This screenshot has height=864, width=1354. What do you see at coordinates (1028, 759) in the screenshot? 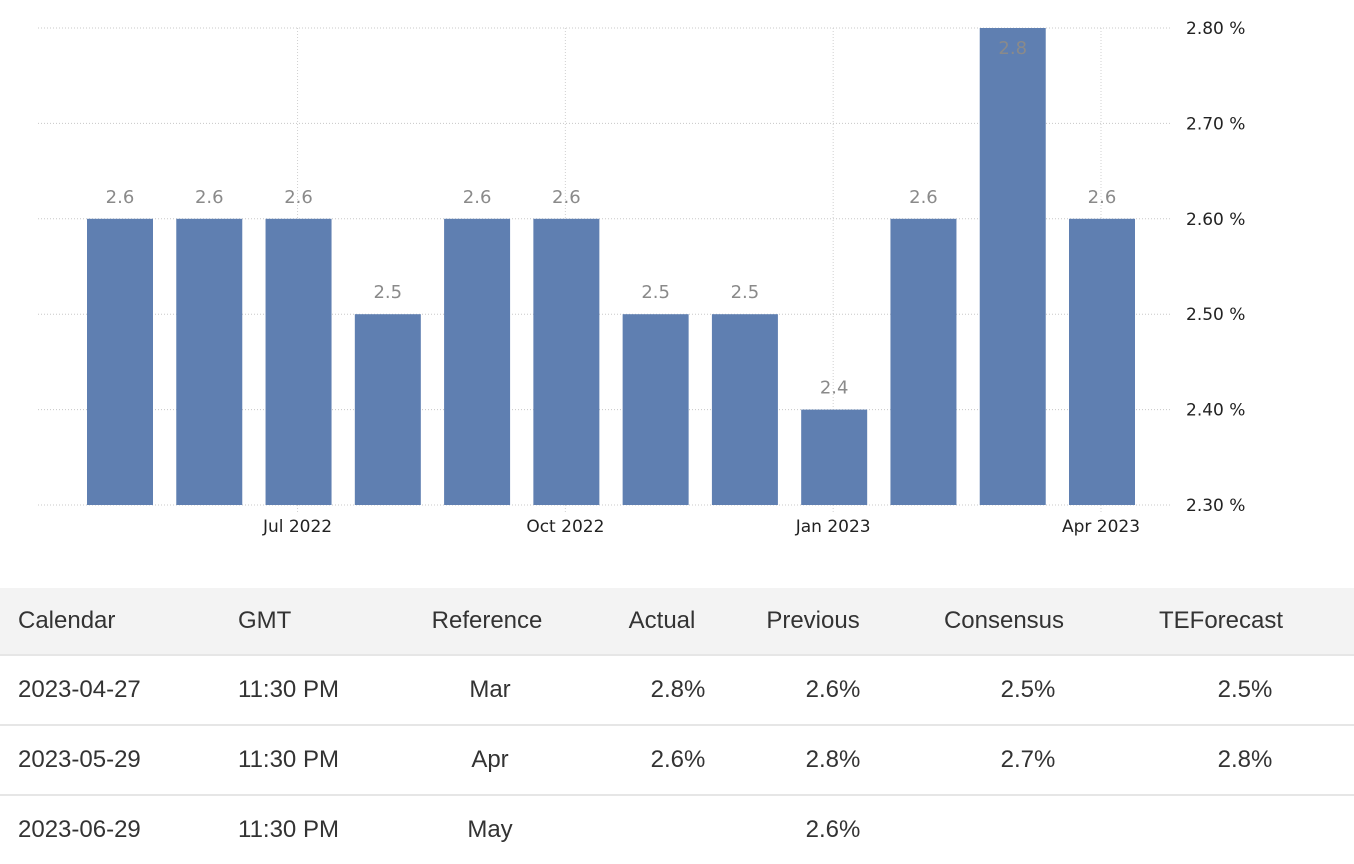
I see `cell-consensus: 2.7%` at bounding box center [1028, 759].